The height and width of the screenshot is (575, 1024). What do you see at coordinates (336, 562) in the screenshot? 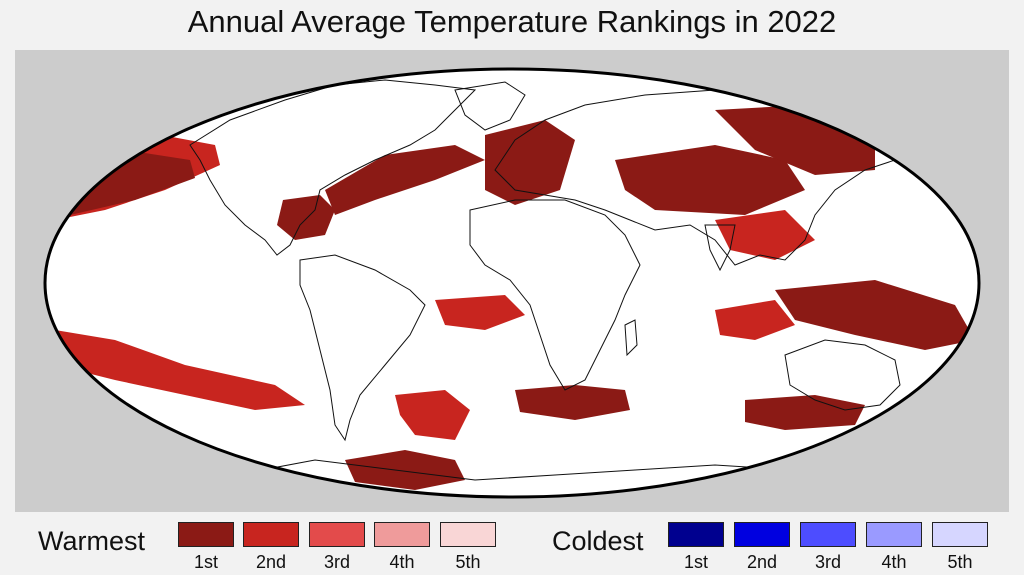
I see `warm-label-3: 3rd` at bounding box center [336, 562].